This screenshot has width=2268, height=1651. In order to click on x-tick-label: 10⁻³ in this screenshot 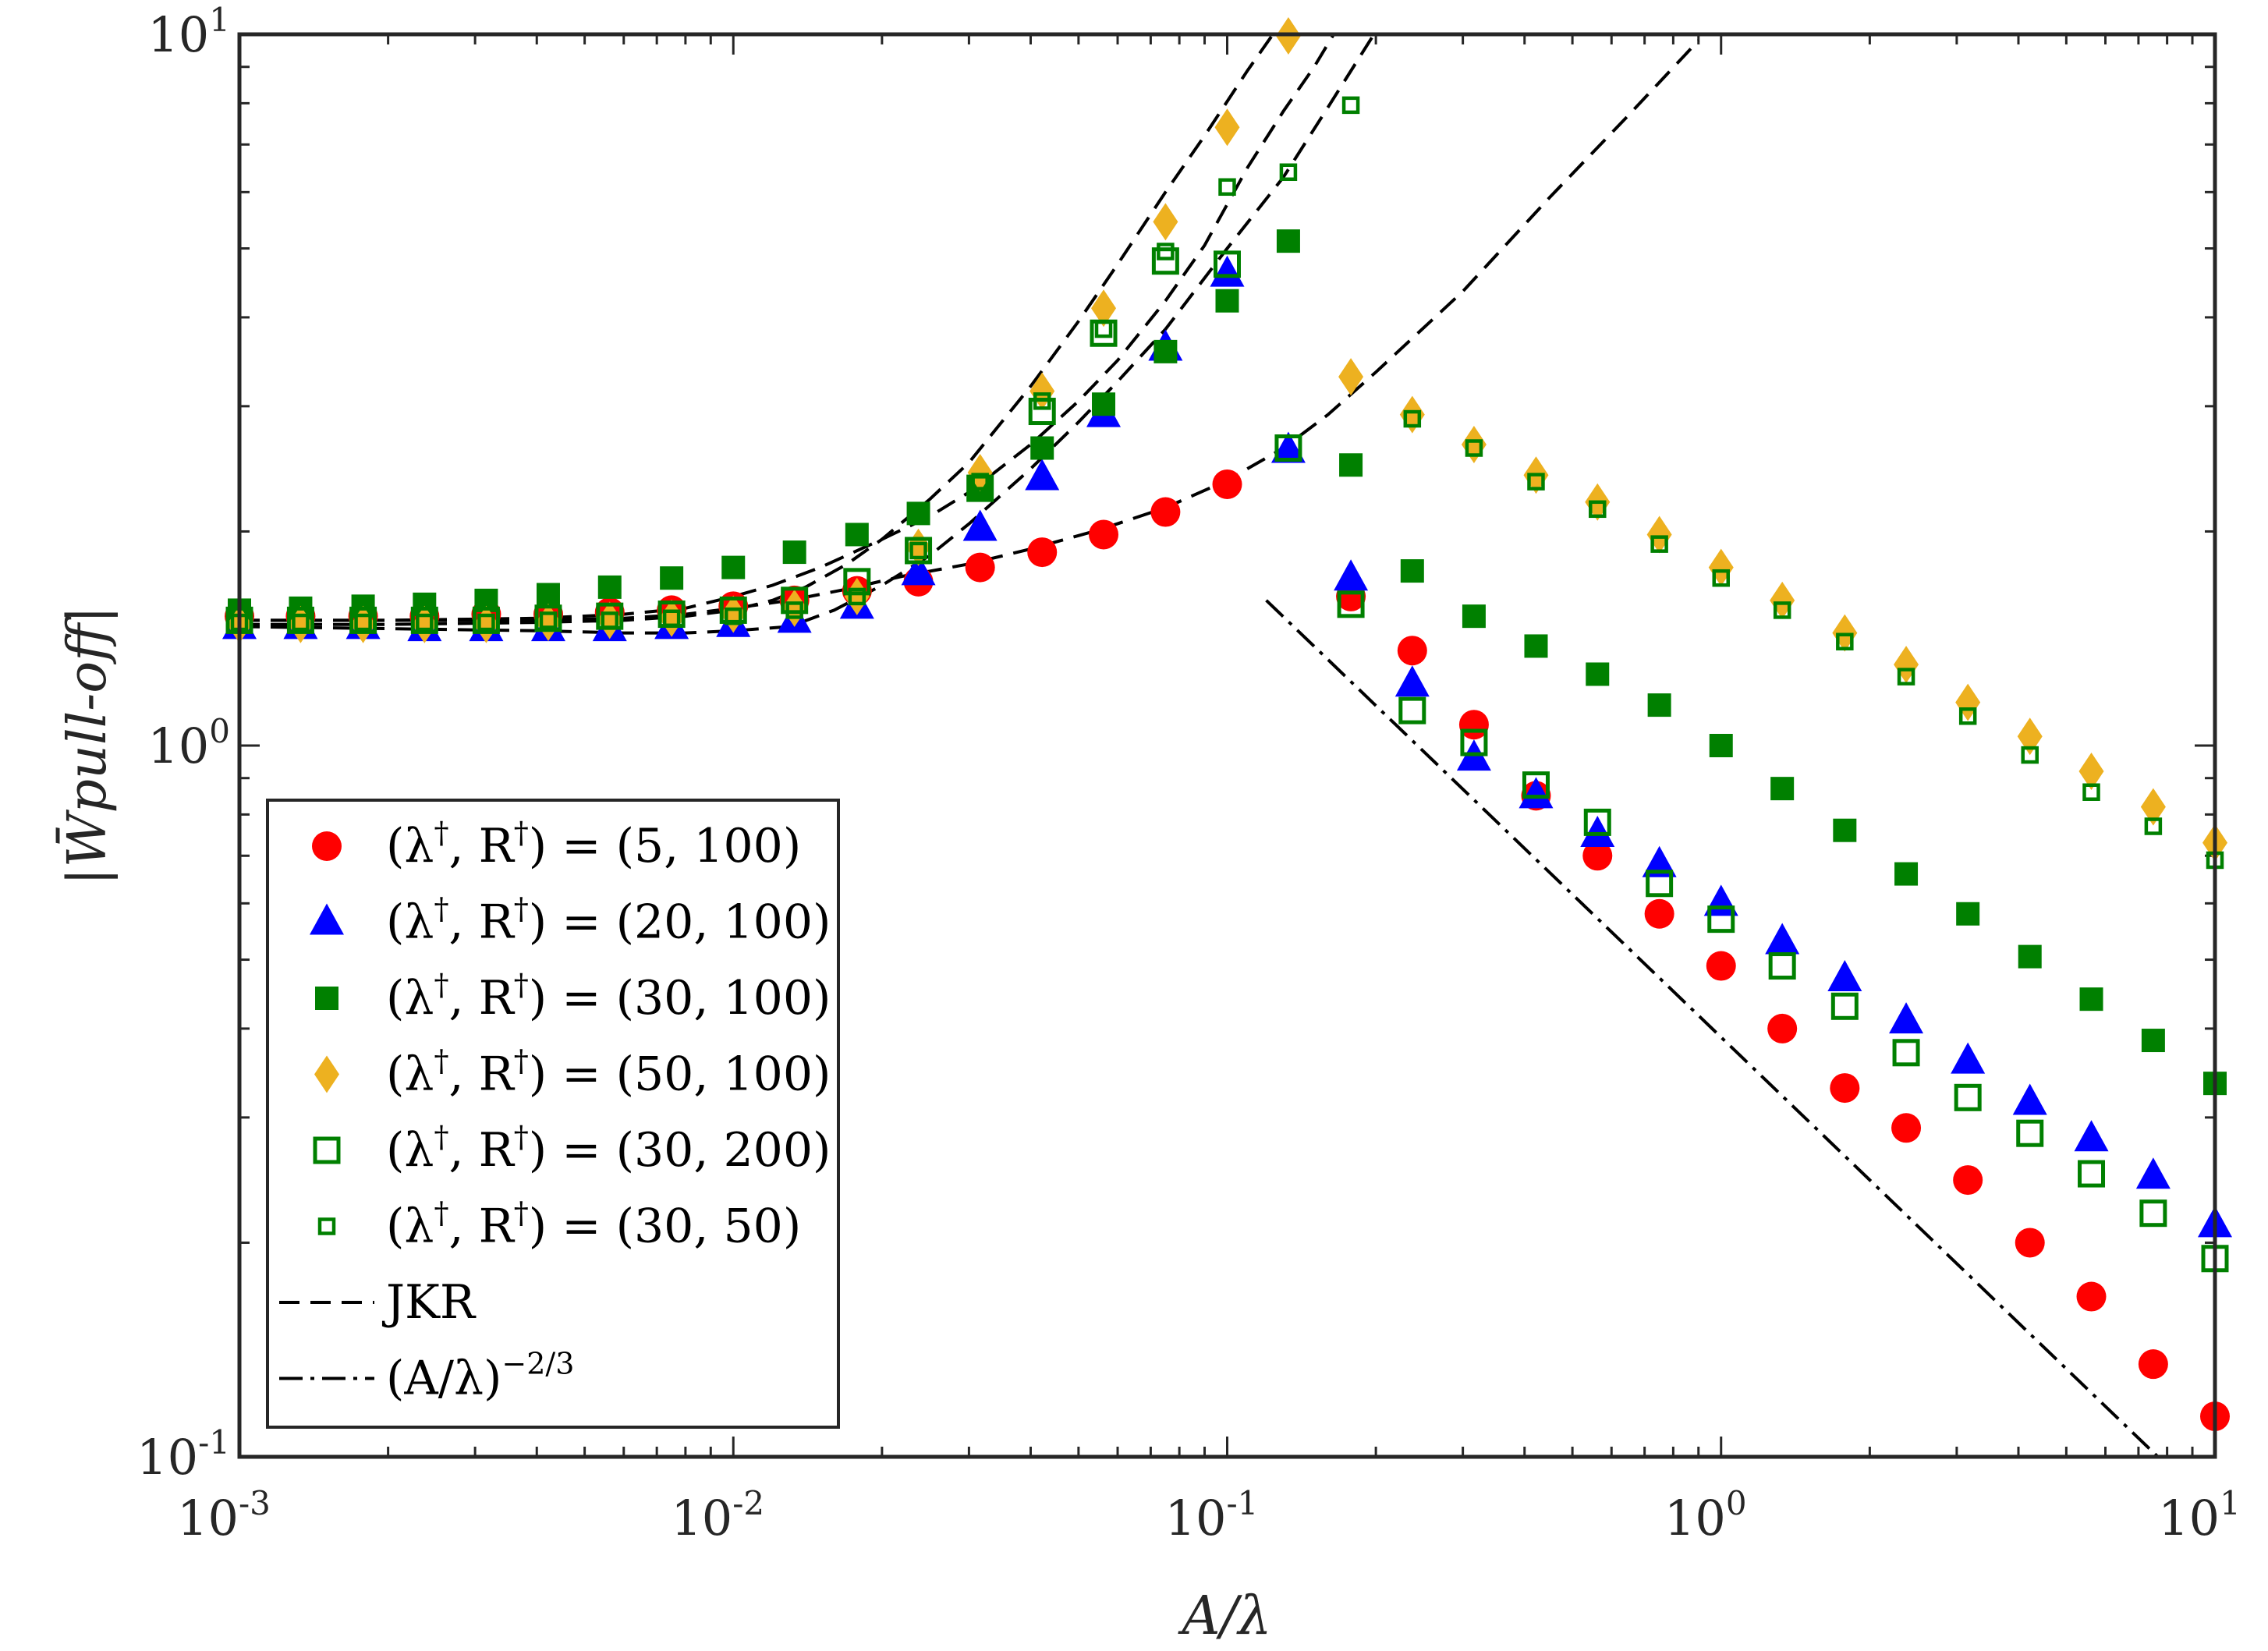, I will do `click(224, 1515)`.